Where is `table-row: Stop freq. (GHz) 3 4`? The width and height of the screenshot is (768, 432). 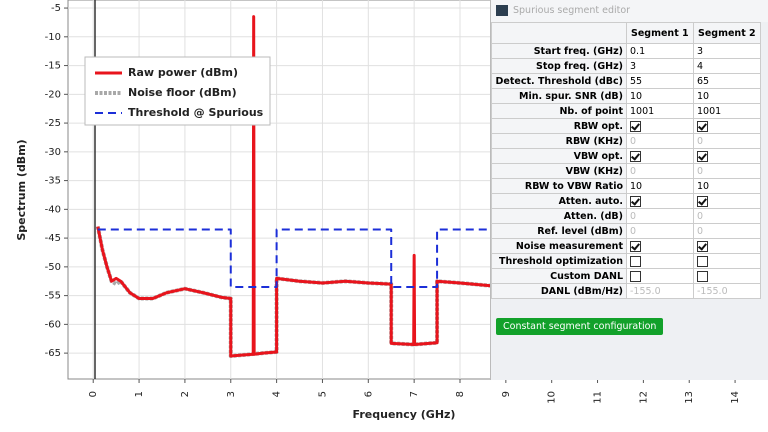 table-row: Stop freq. (GHz) 3 4 is located at coordinates (626, 66).